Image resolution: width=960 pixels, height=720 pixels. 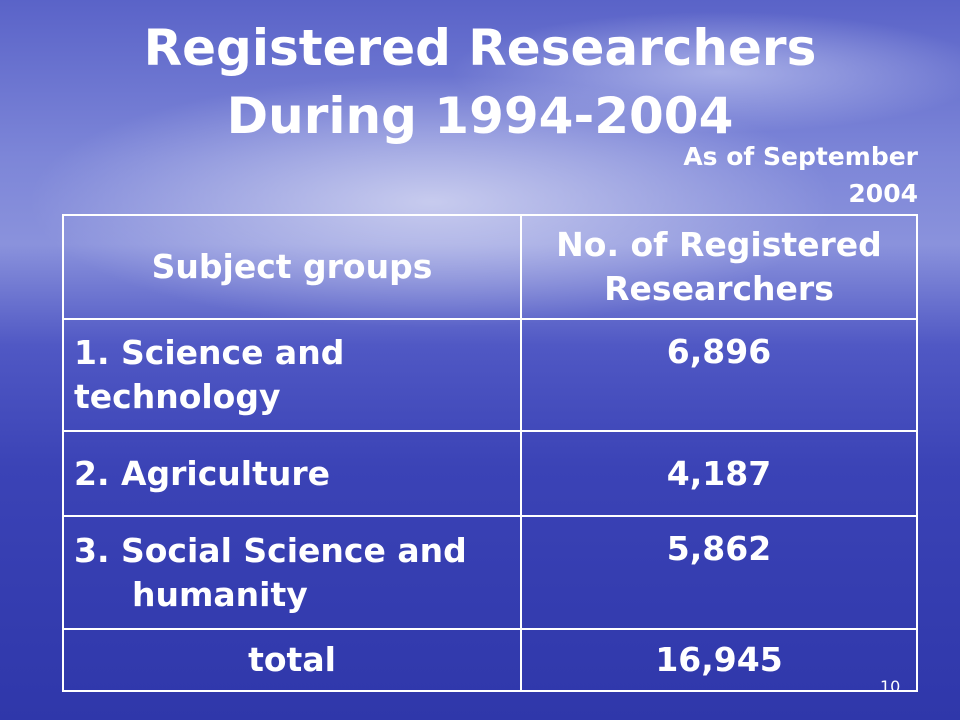 What do you see at coordinates (719, 267) in the screenshot?
I see `header-cell: No. of Registered Researchers` at bounding box center [719, 267].